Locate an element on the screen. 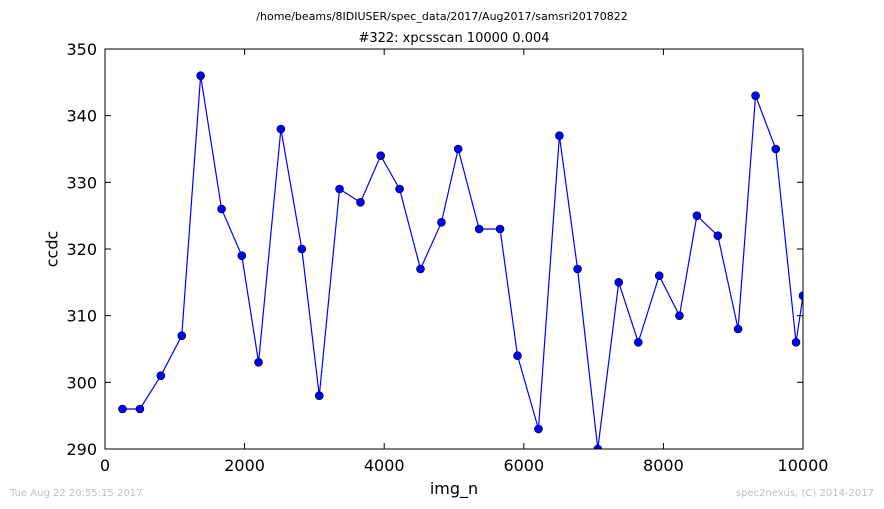 The image size is (884, 509). y-tick-label: 310 is located at coordinates (81, 316).